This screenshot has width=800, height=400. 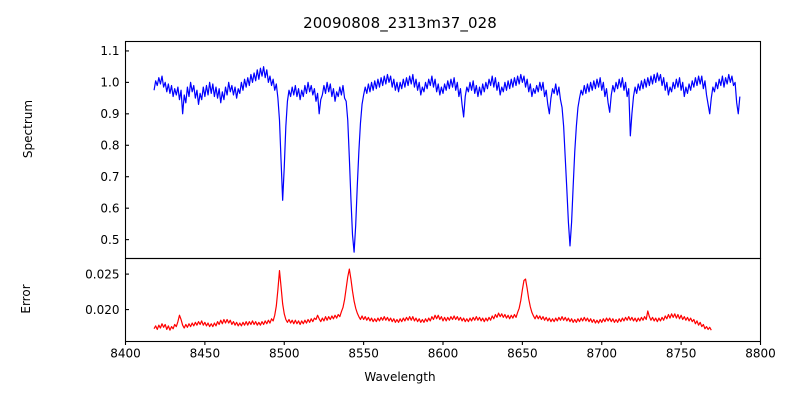 I want to click on x-tick-label: 8400, so click(x=125, y=354).